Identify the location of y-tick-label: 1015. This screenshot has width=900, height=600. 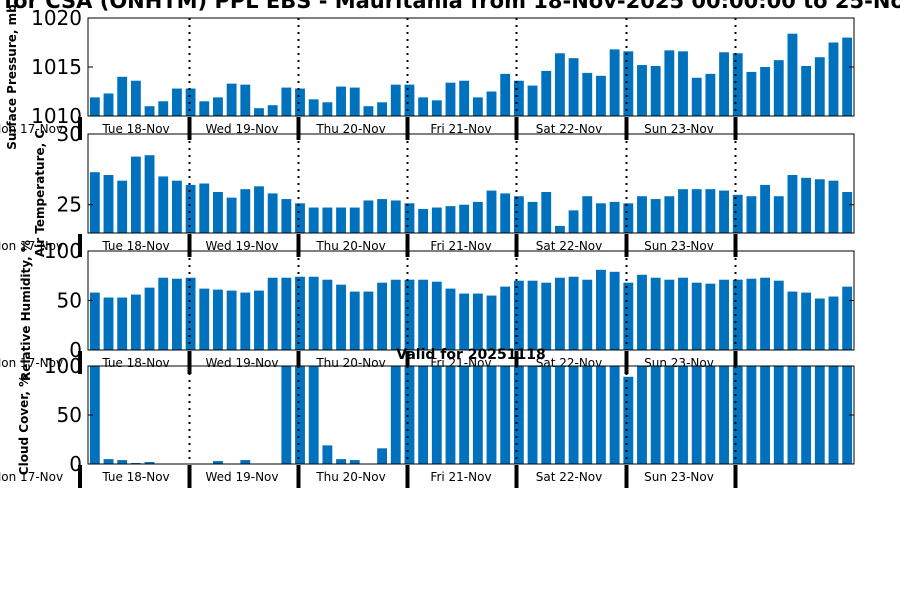
(56, 67).